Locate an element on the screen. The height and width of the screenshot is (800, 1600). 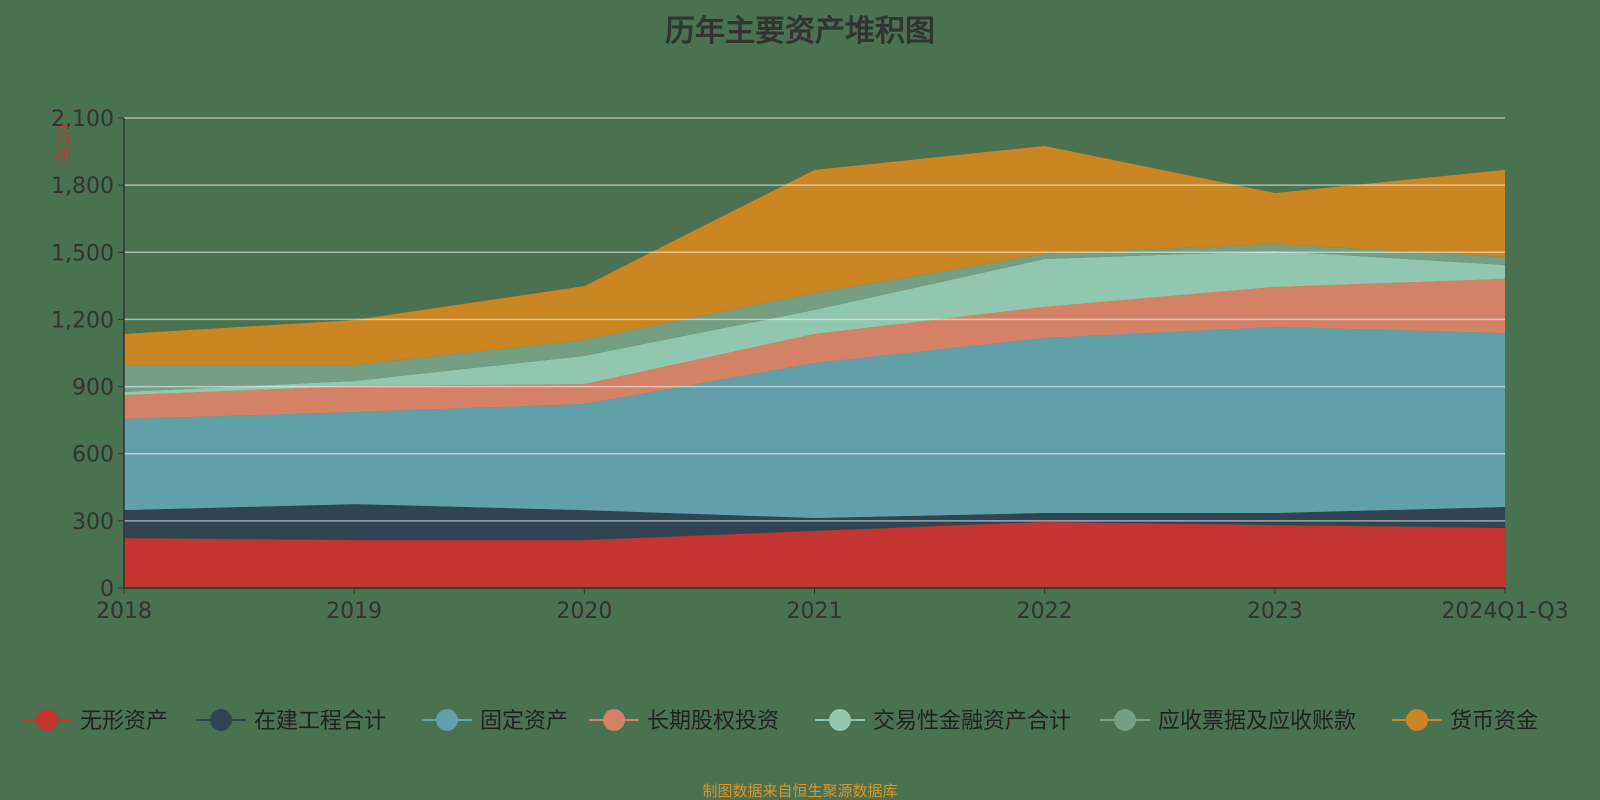
y-tick-label: 600 is located at coordinates (93, 455).